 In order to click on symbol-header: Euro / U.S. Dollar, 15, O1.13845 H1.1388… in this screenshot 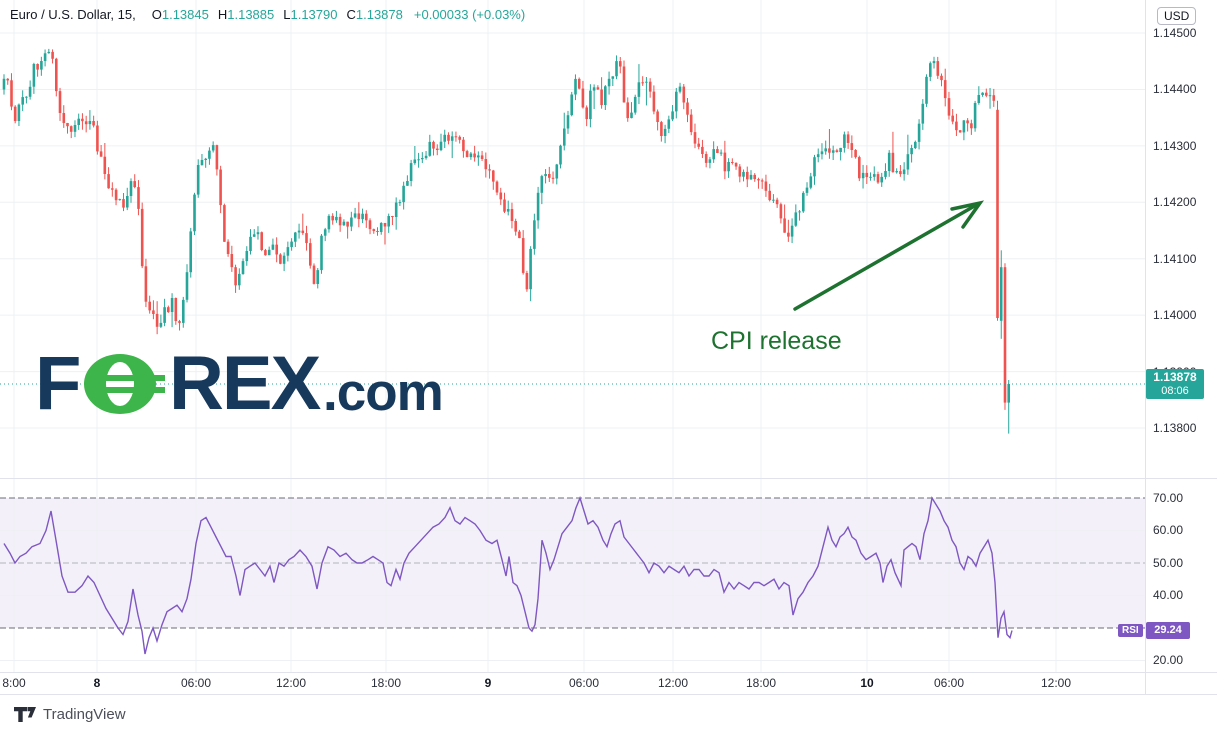, I will do `click(267, 14)`.